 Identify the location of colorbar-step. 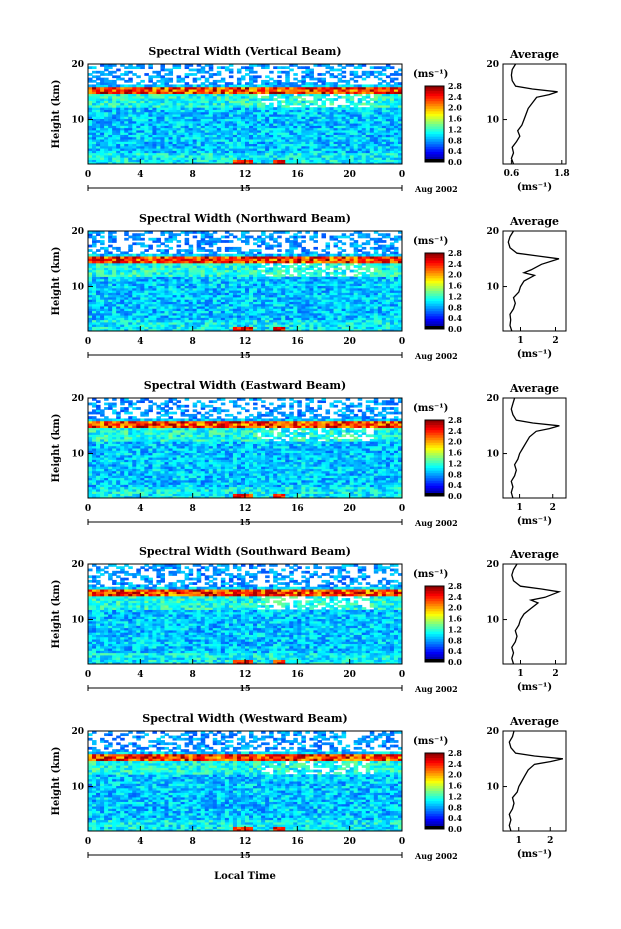
(434, 113).